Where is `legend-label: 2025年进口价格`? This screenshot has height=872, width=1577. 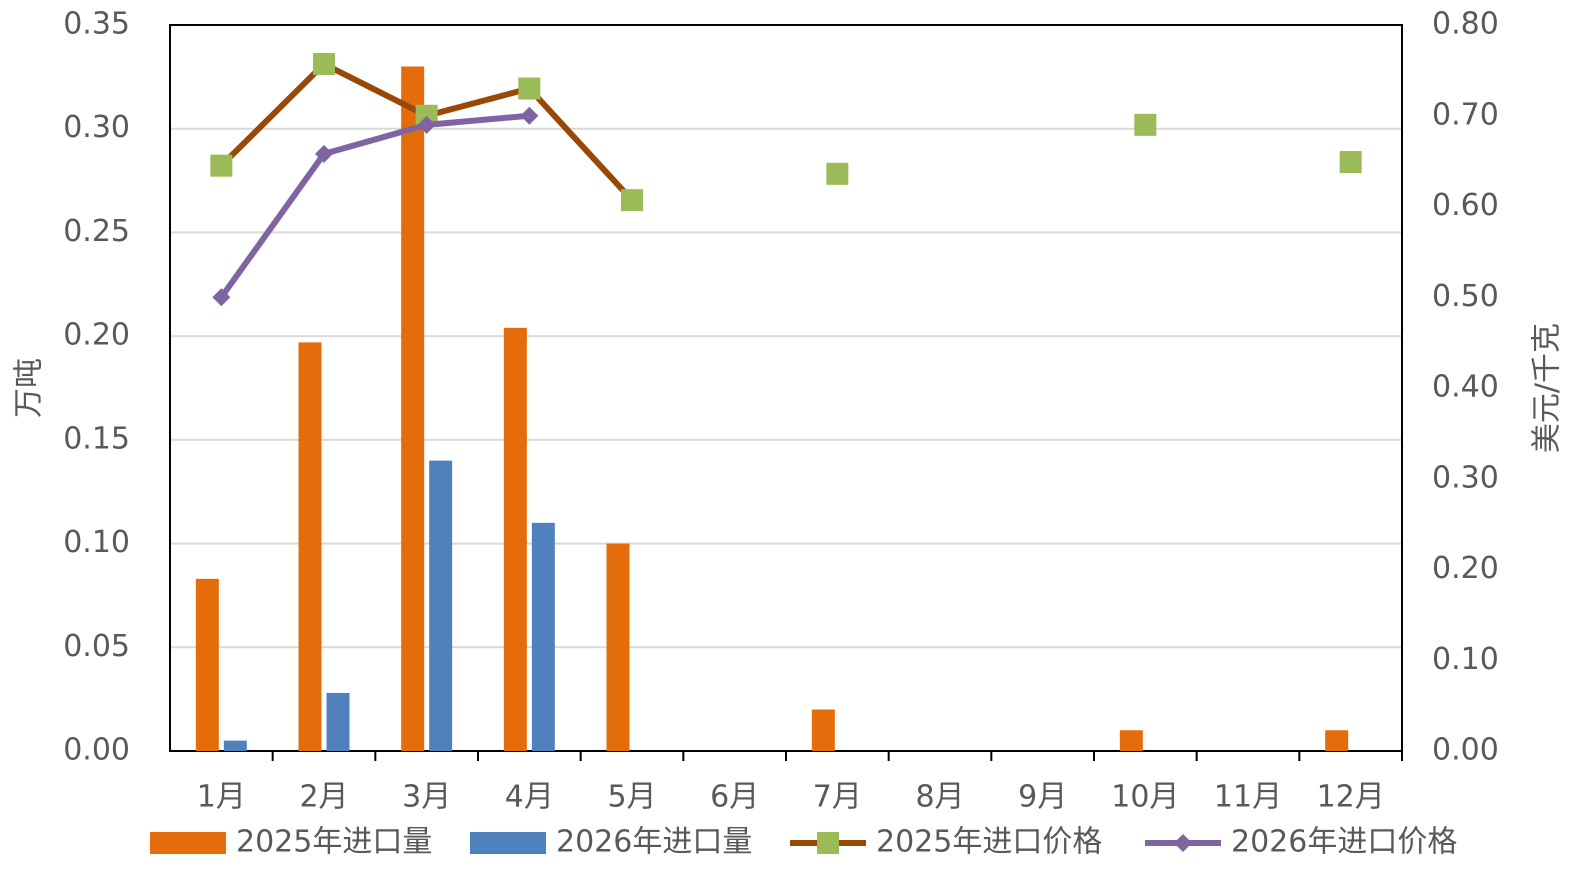
legend-label: 2025年进口价格 is located at coordinates (989, 842).